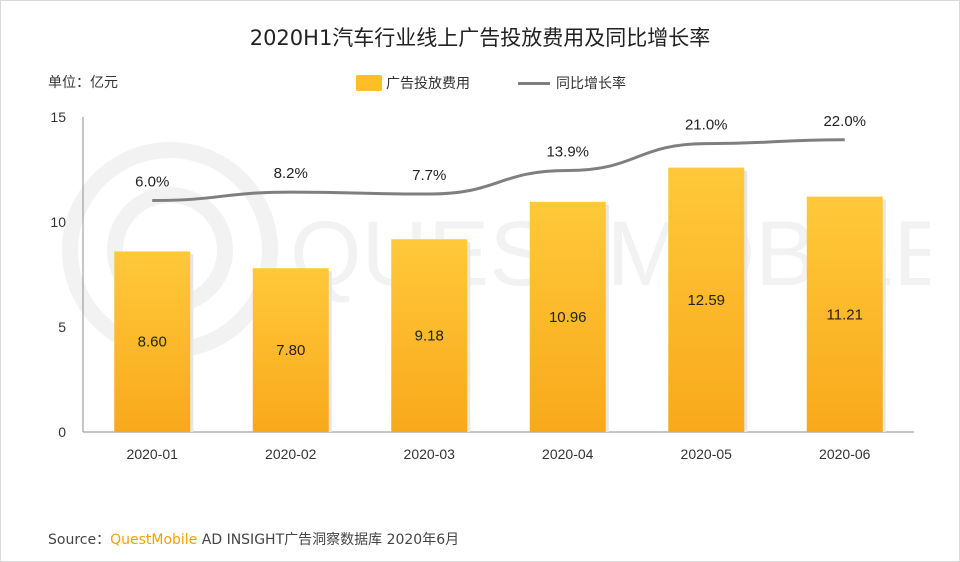 Image resolution: width=960 pixels, height=562 pixels. I want to click on source-prefix: Source：, so click(79, 540).